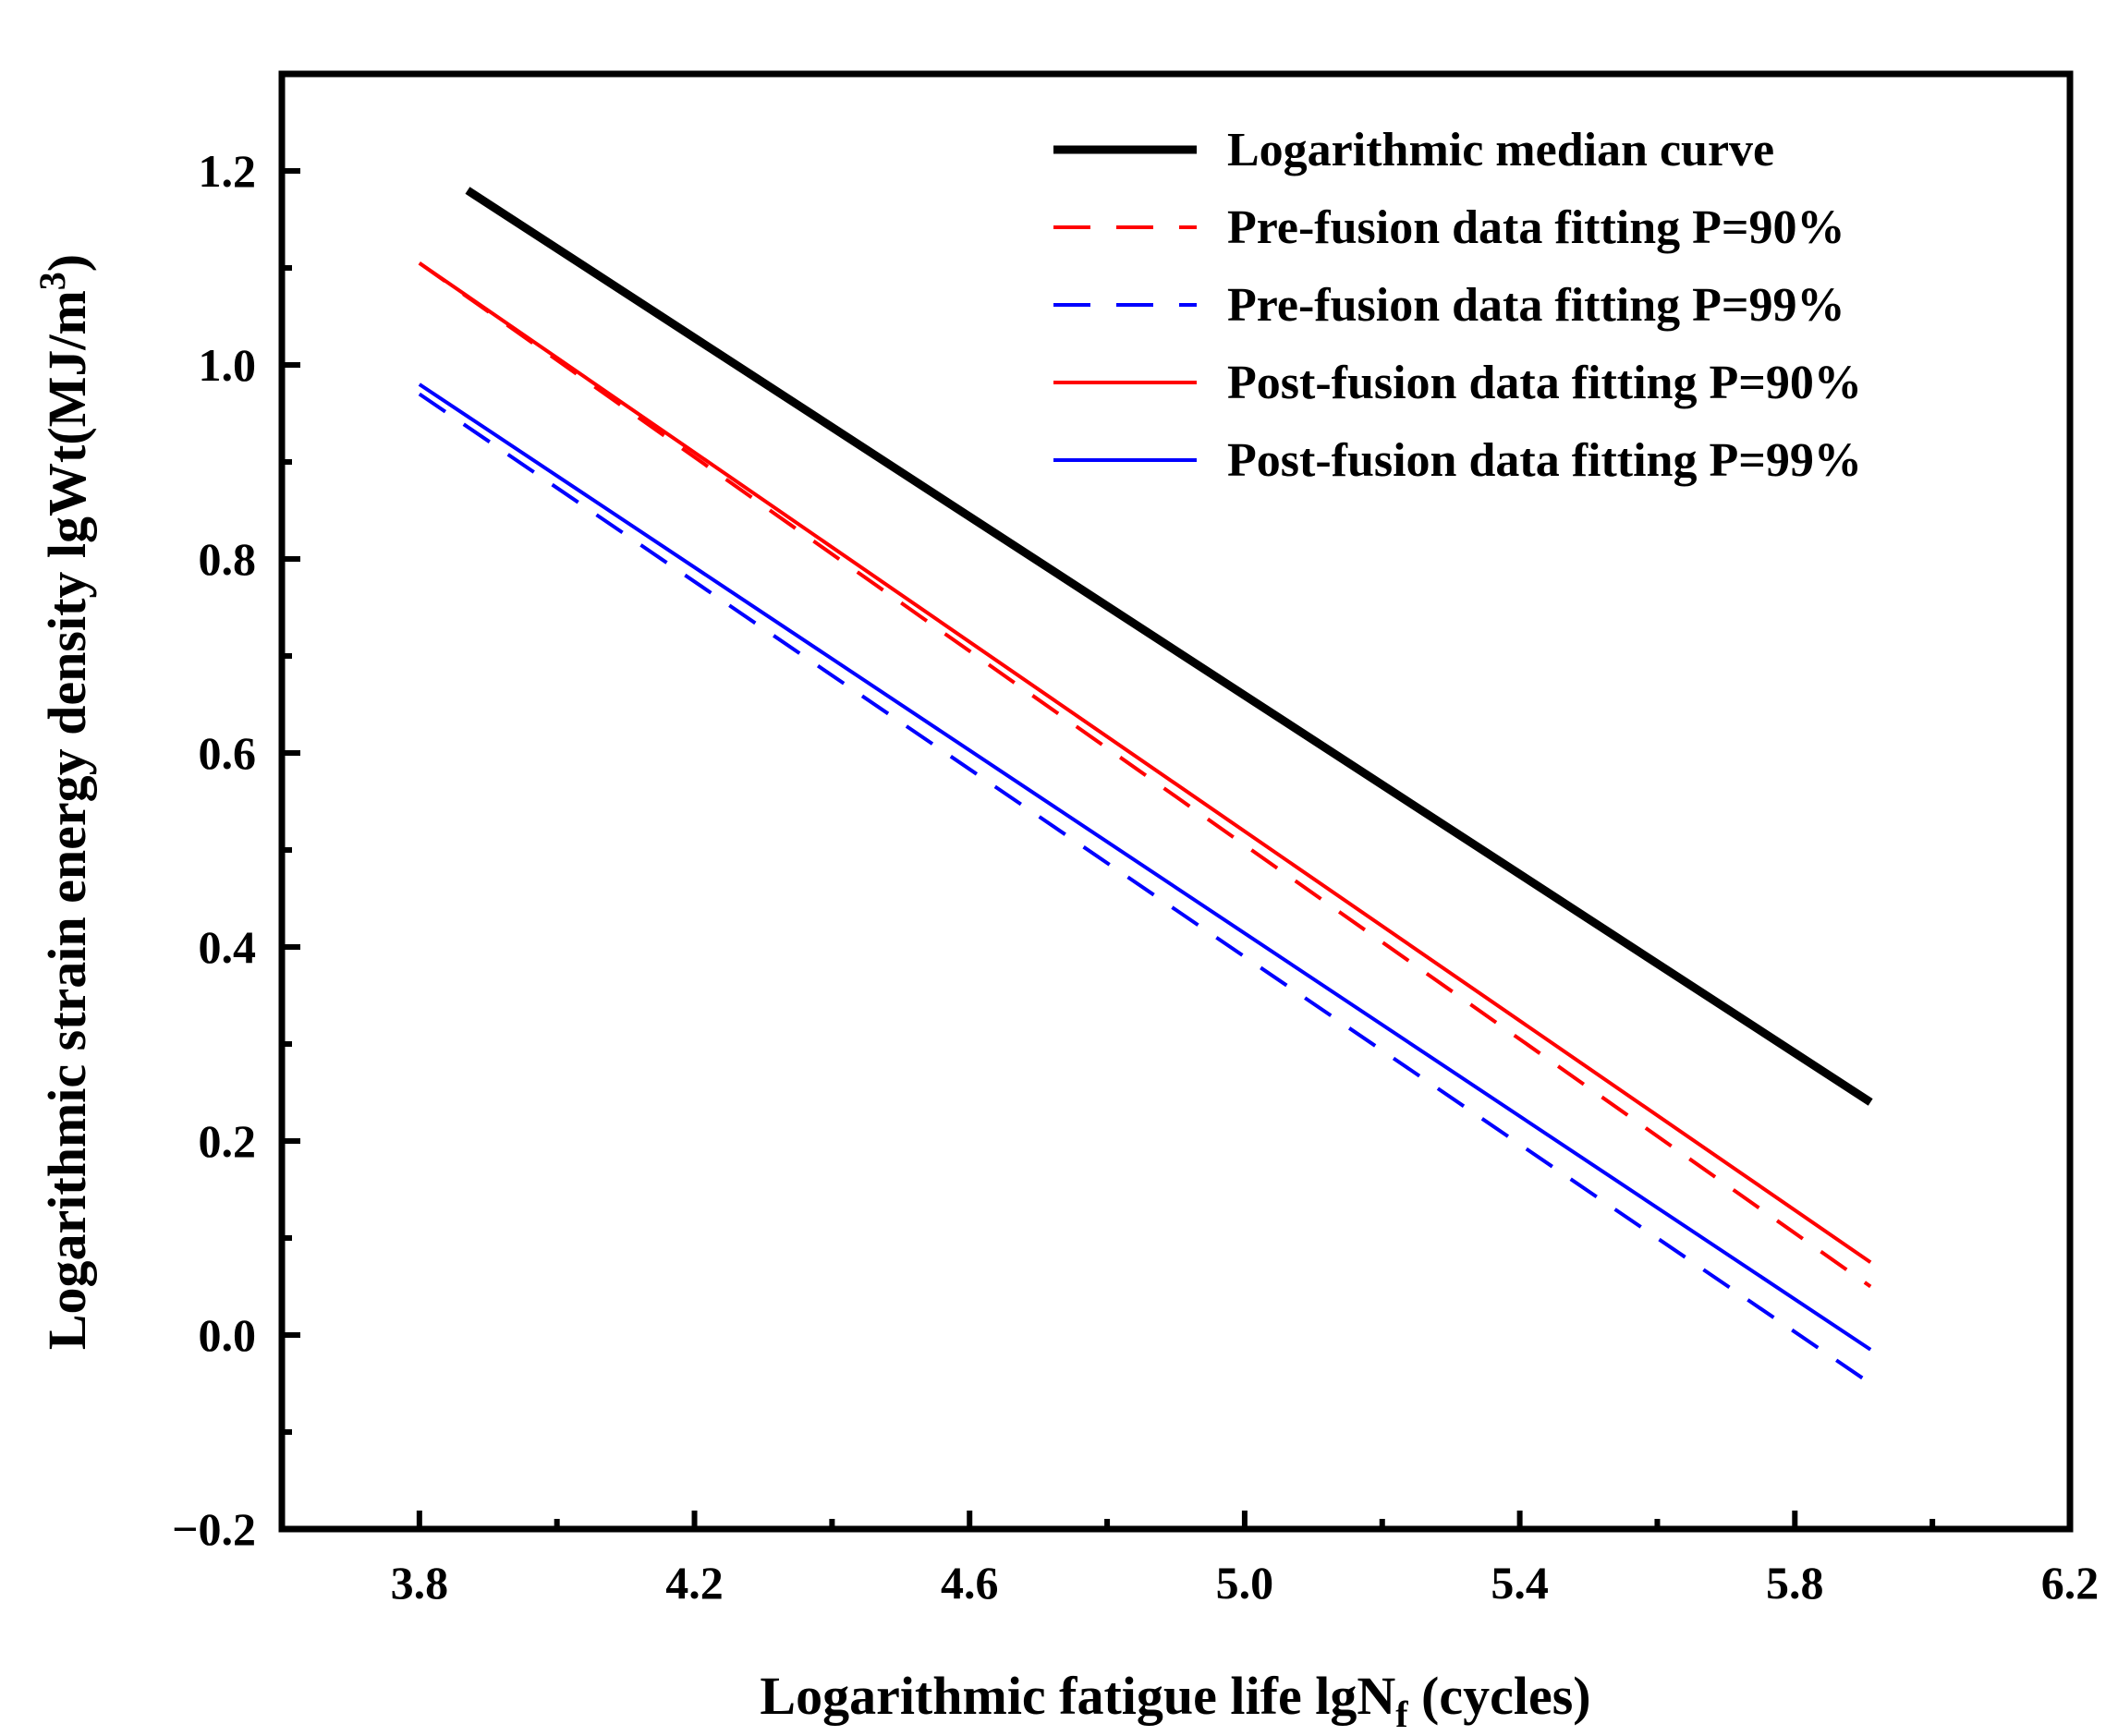 The height and width of the screenshot is (1736, 2118). Describe the element at coordinates (420, 1583) in the screenshot. I see `x-tick-label: 3.8` at that location.